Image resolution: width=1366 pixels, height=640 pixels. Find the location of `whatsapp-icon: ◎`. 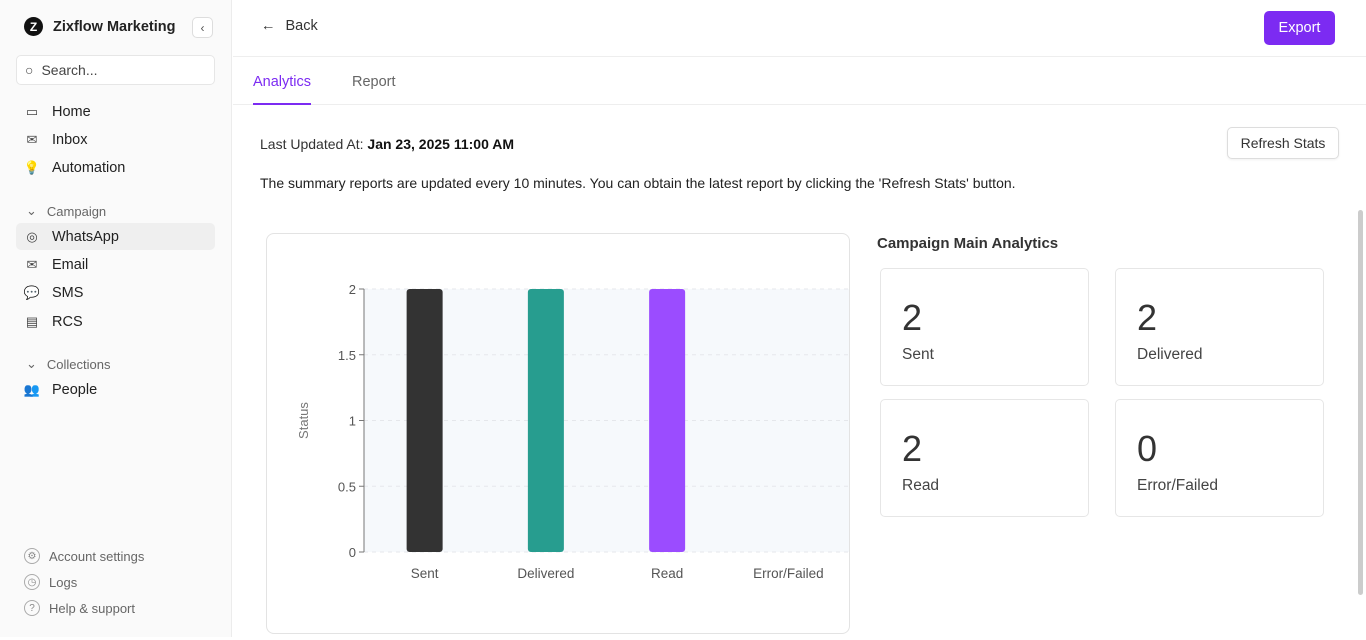

whatsapp-icon: ◎ is located at coordinates (32, 236).